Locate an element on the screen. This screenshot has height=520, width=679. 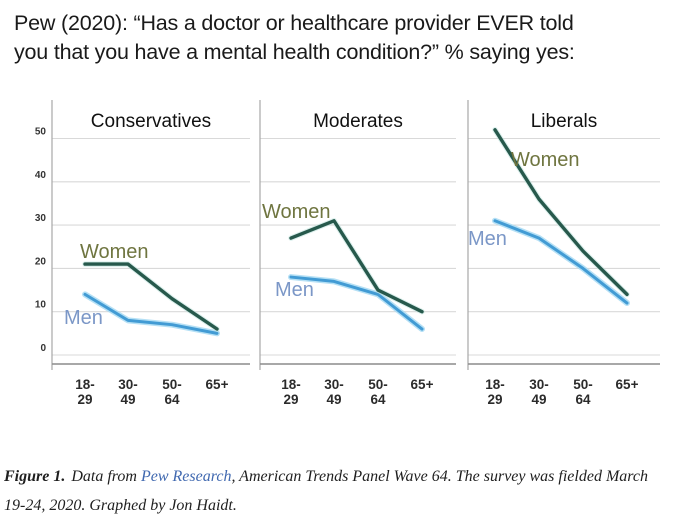
y-tick-label: 30 is located at coordinates (41, 218).